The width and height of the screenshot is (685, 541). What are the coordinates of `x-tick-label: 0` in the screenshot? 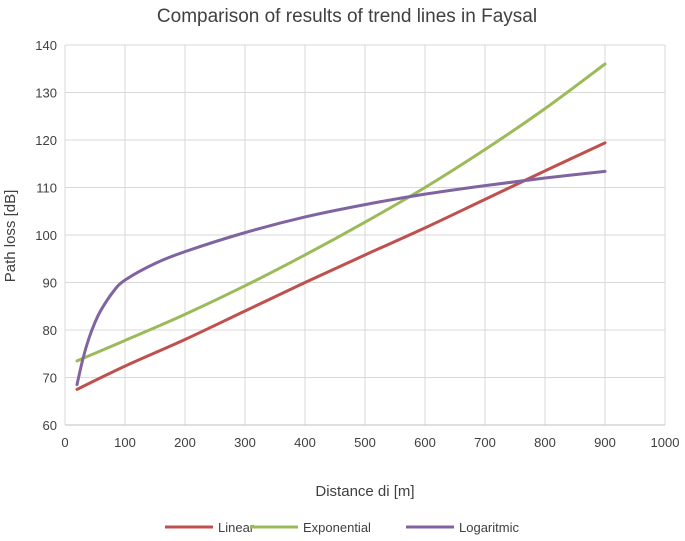 It's located at (64, 442).